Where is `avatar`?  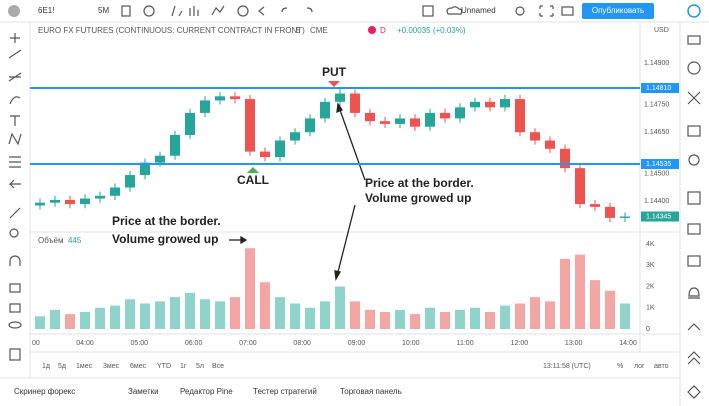
avatar is located at coordinates (14, 11).